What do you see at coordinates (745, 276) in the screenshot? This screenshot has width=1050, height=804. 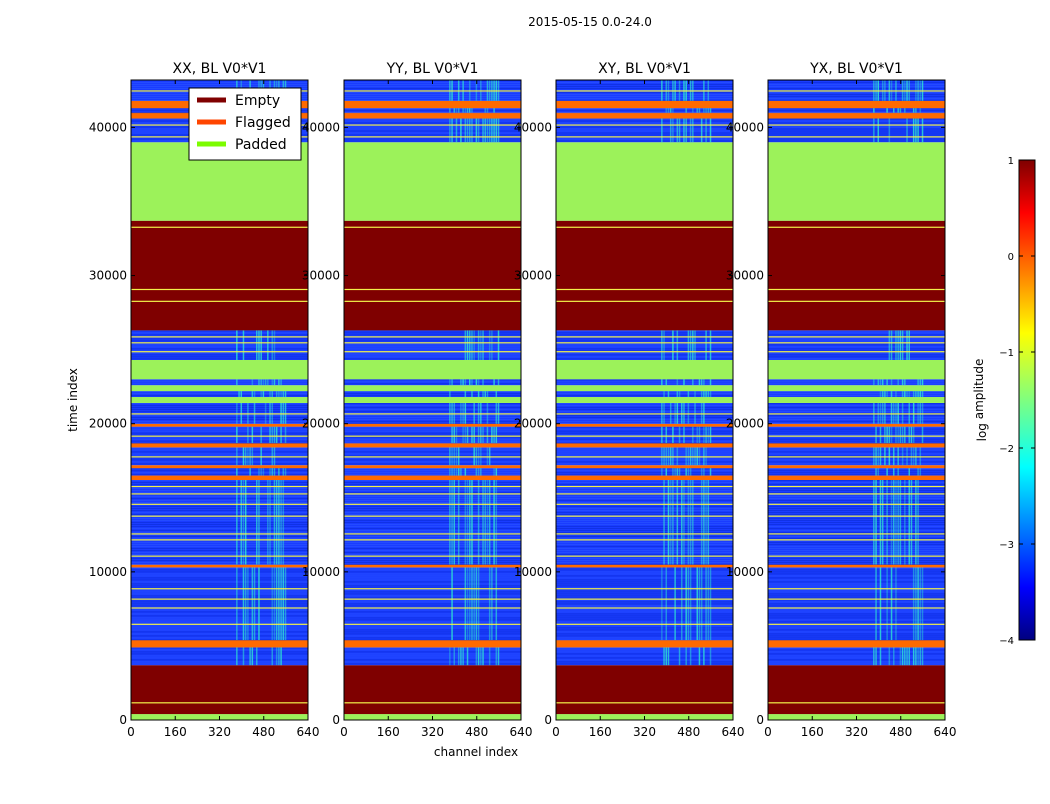 I see `y-tick-label: 30000` at bounding box center [745, 276].